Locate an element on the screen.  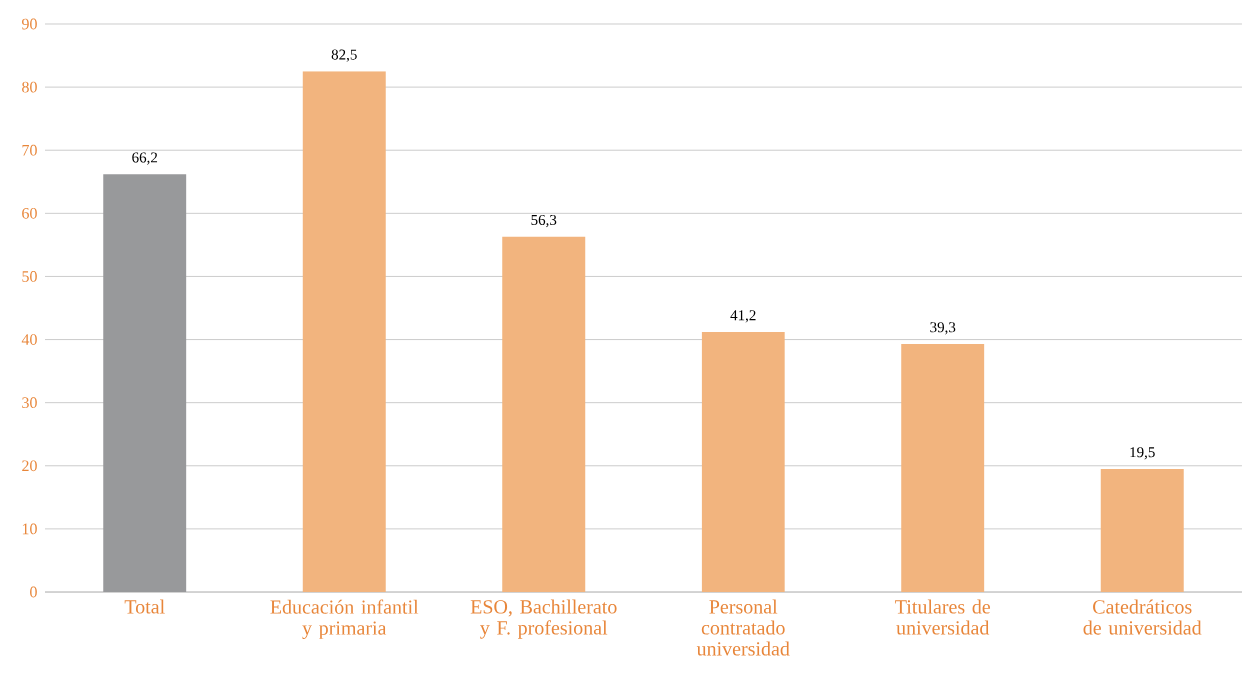
y-tick-label: 40 is located at coordinates (29, 339).